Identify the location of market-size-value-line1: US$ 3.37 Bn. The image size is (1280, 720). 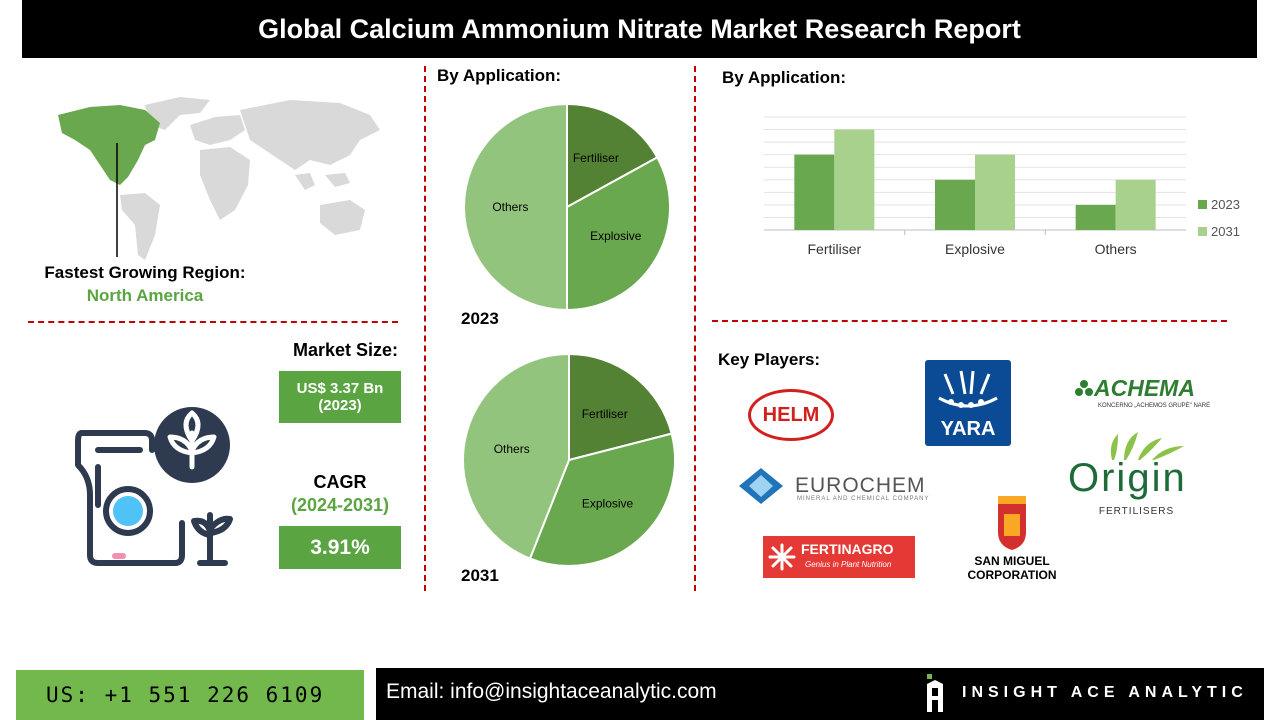
(340, 388).